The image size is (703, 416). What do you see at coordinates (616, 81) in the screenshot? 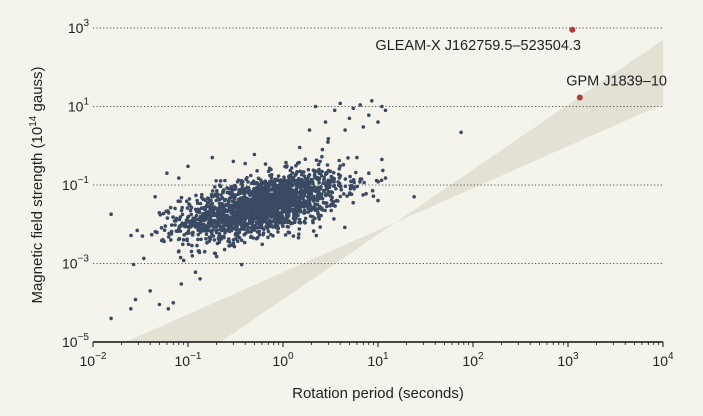
I see `highlight-label-1: GPM J1839–10` at bounding box center [616, 81].